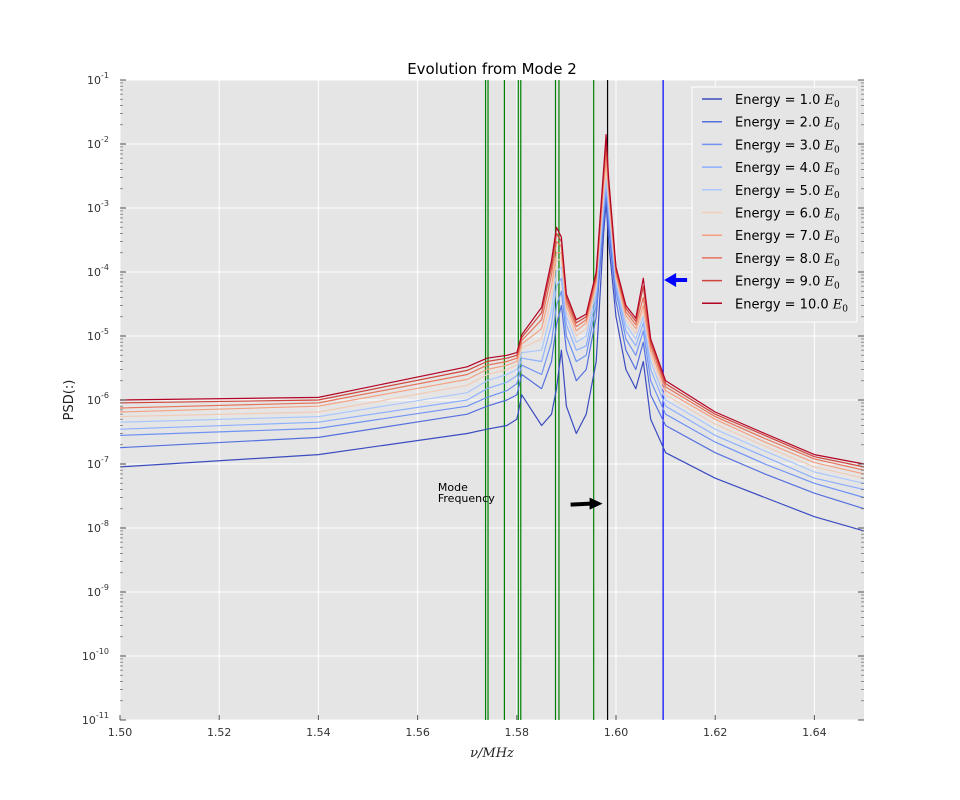 The width and height of the screenshot is (960, 800). I want to click on y-tick-label: 10⁻⁵, so click(98, 335).